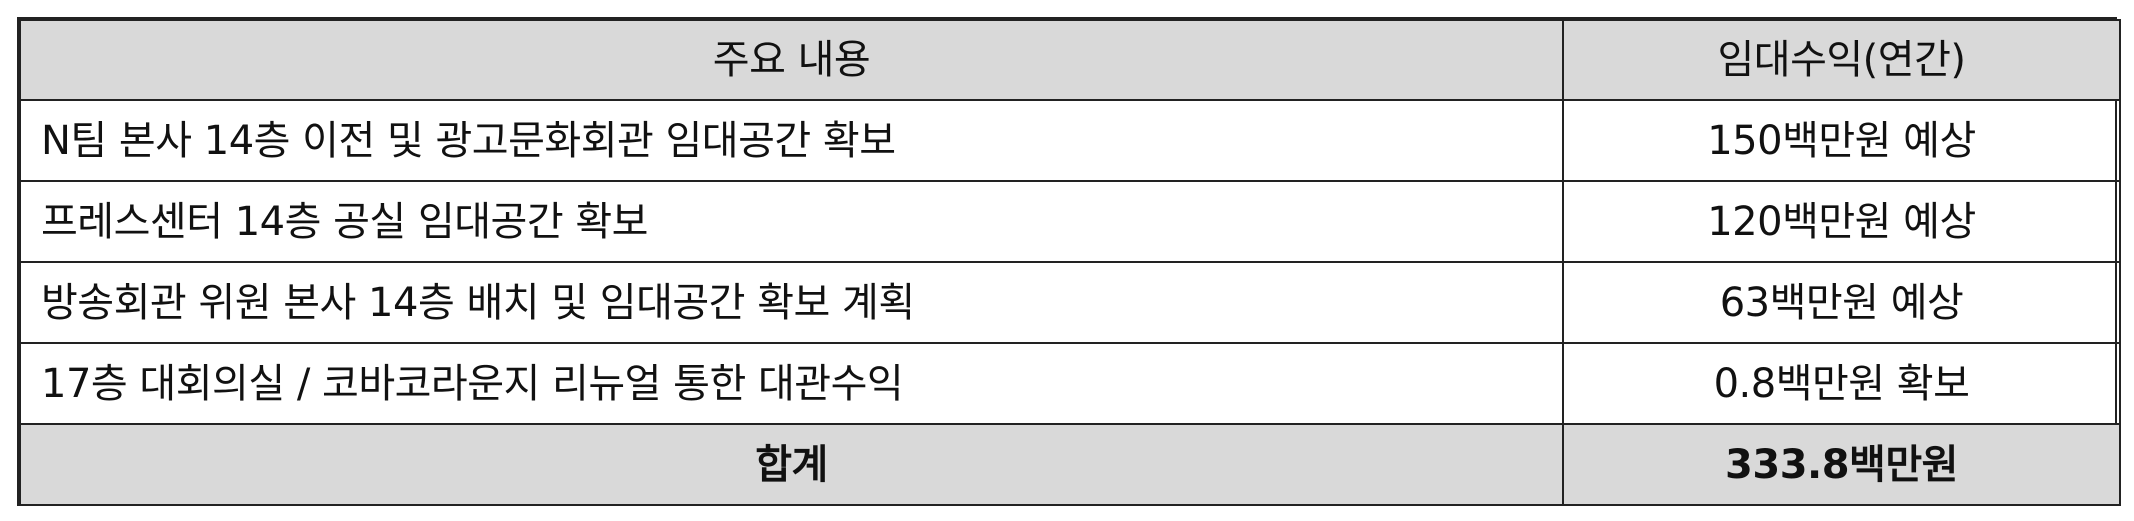  What do you see at coordinates (791, 302) in the screenshot?
I see `row-content: 방송회관 위원 본사 14층 배치 및 임대공간 확보 계획` at bounding box center [791, 302].